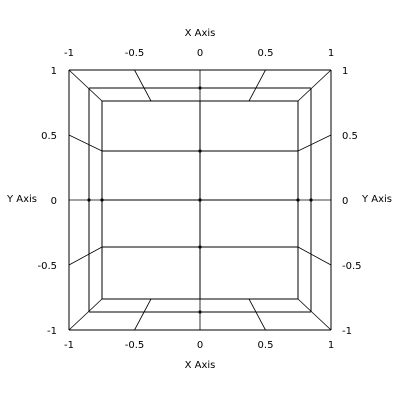  I want to click on y-tick-label-left: 1, so click(54, 71).